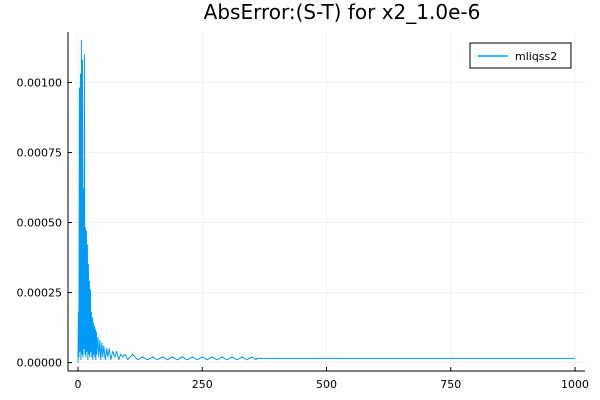 The image size is (600, 400). I want to click on legend: mliqss2, so click(520, 55).